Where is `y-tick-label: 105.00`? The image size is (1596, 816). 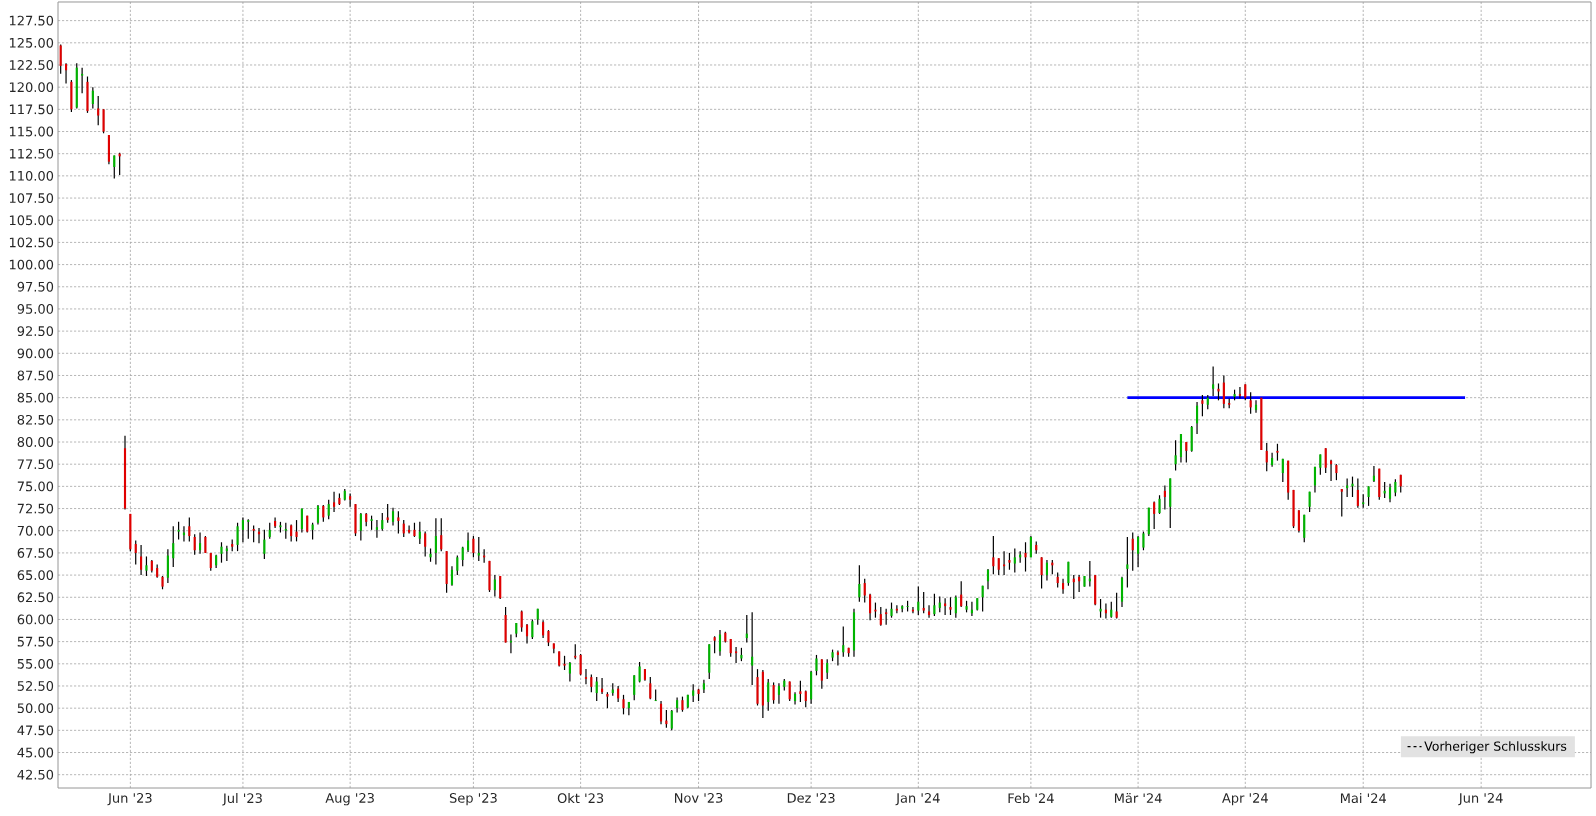
y-tick-label: 105.00 is located at coordinates (31, 220).